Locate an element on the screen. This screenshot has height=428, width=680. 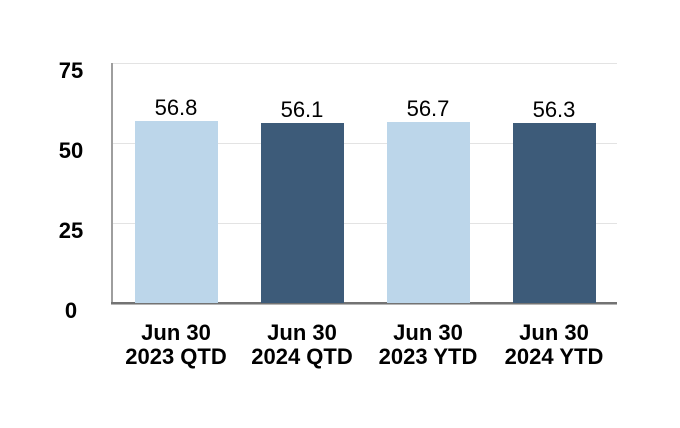
category-label-line: 2023 QTD is located at coordinates (176, 356).